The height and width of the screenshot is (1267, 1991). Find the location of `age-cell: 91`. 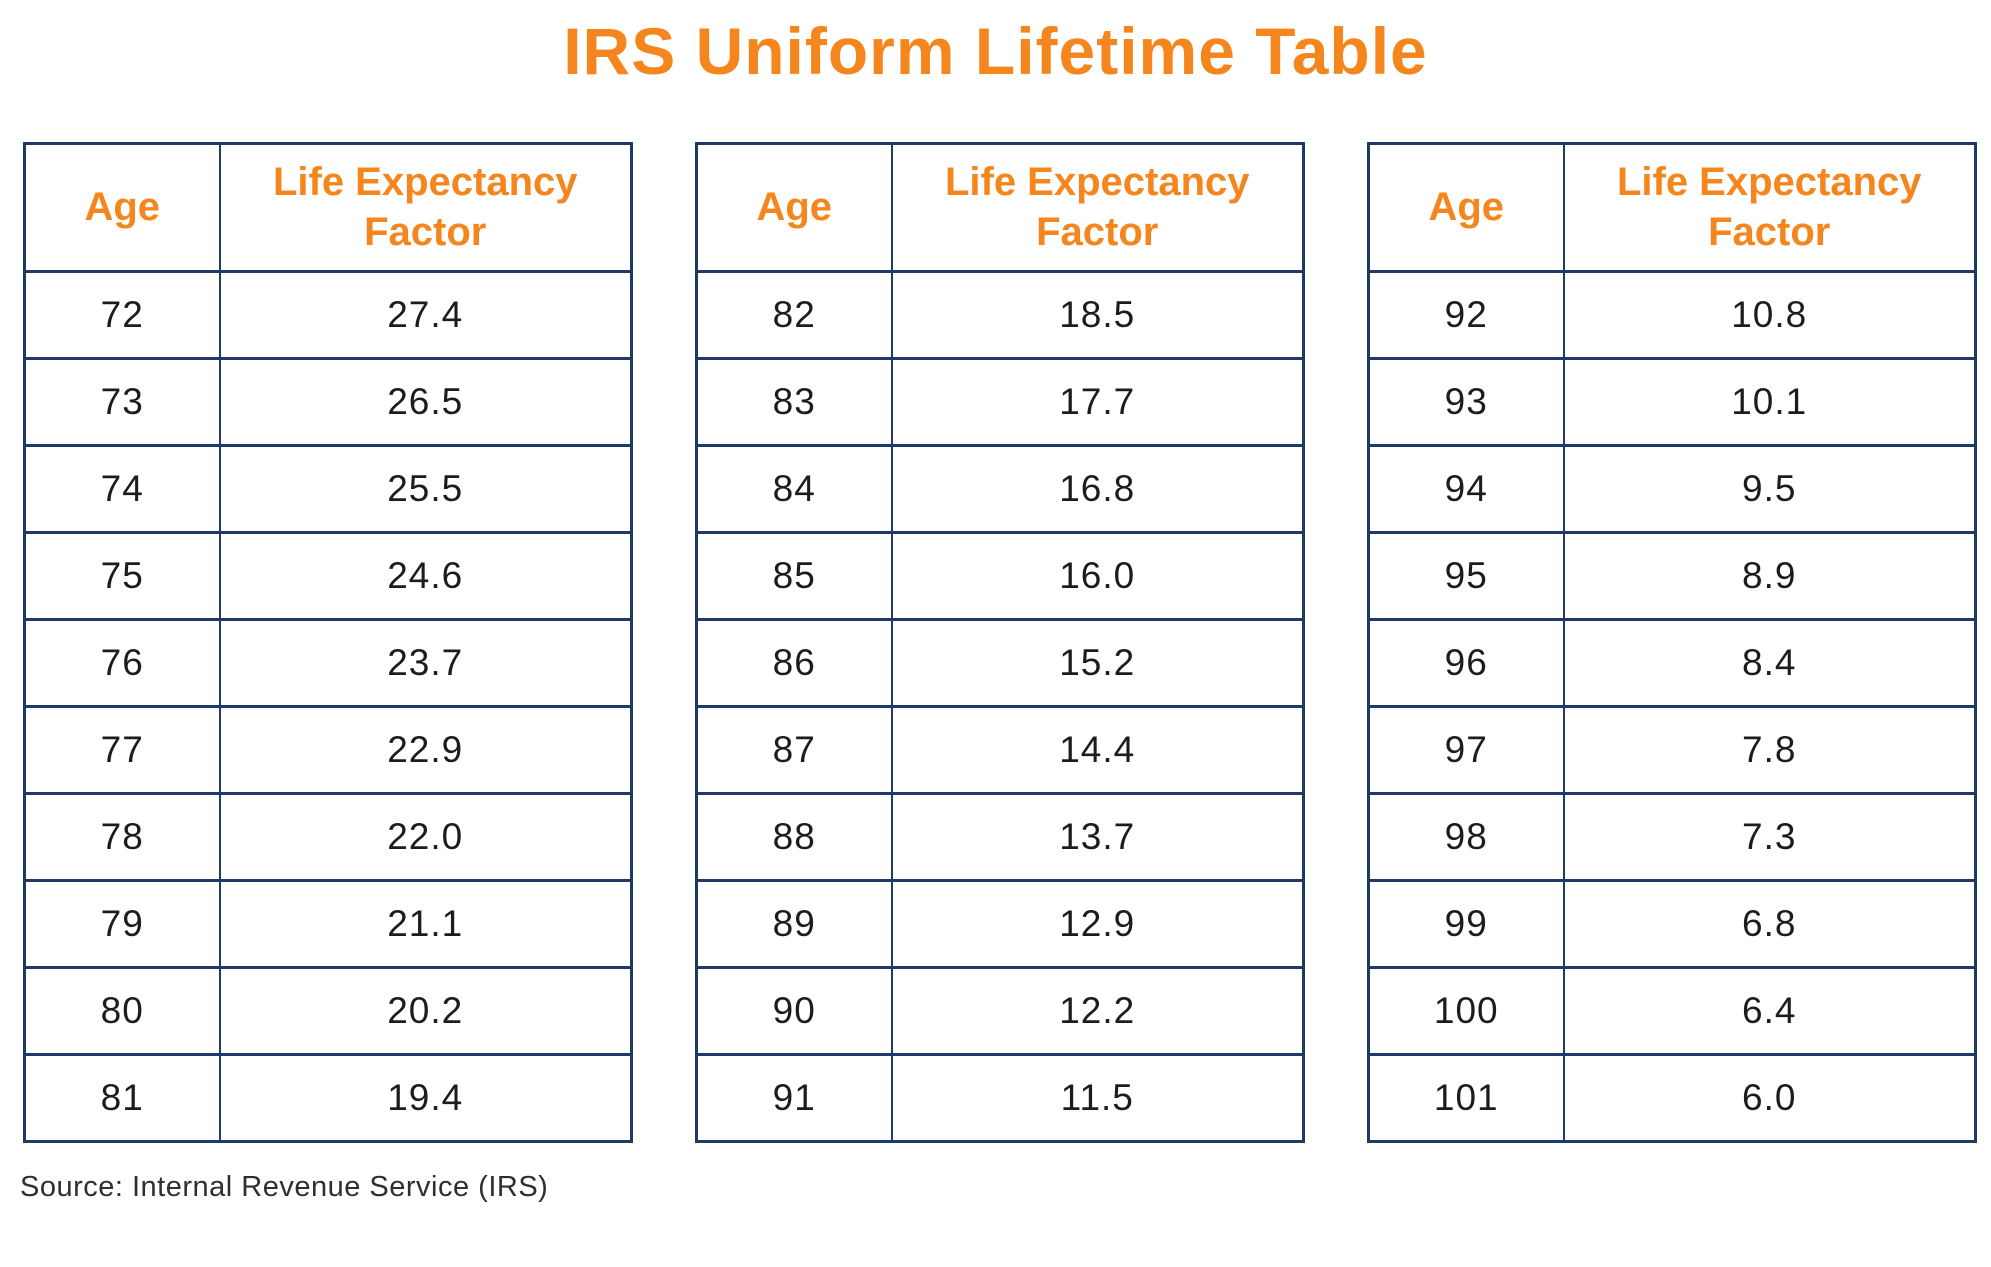

age-cell: 91 is located at coordinates (794, 1097).